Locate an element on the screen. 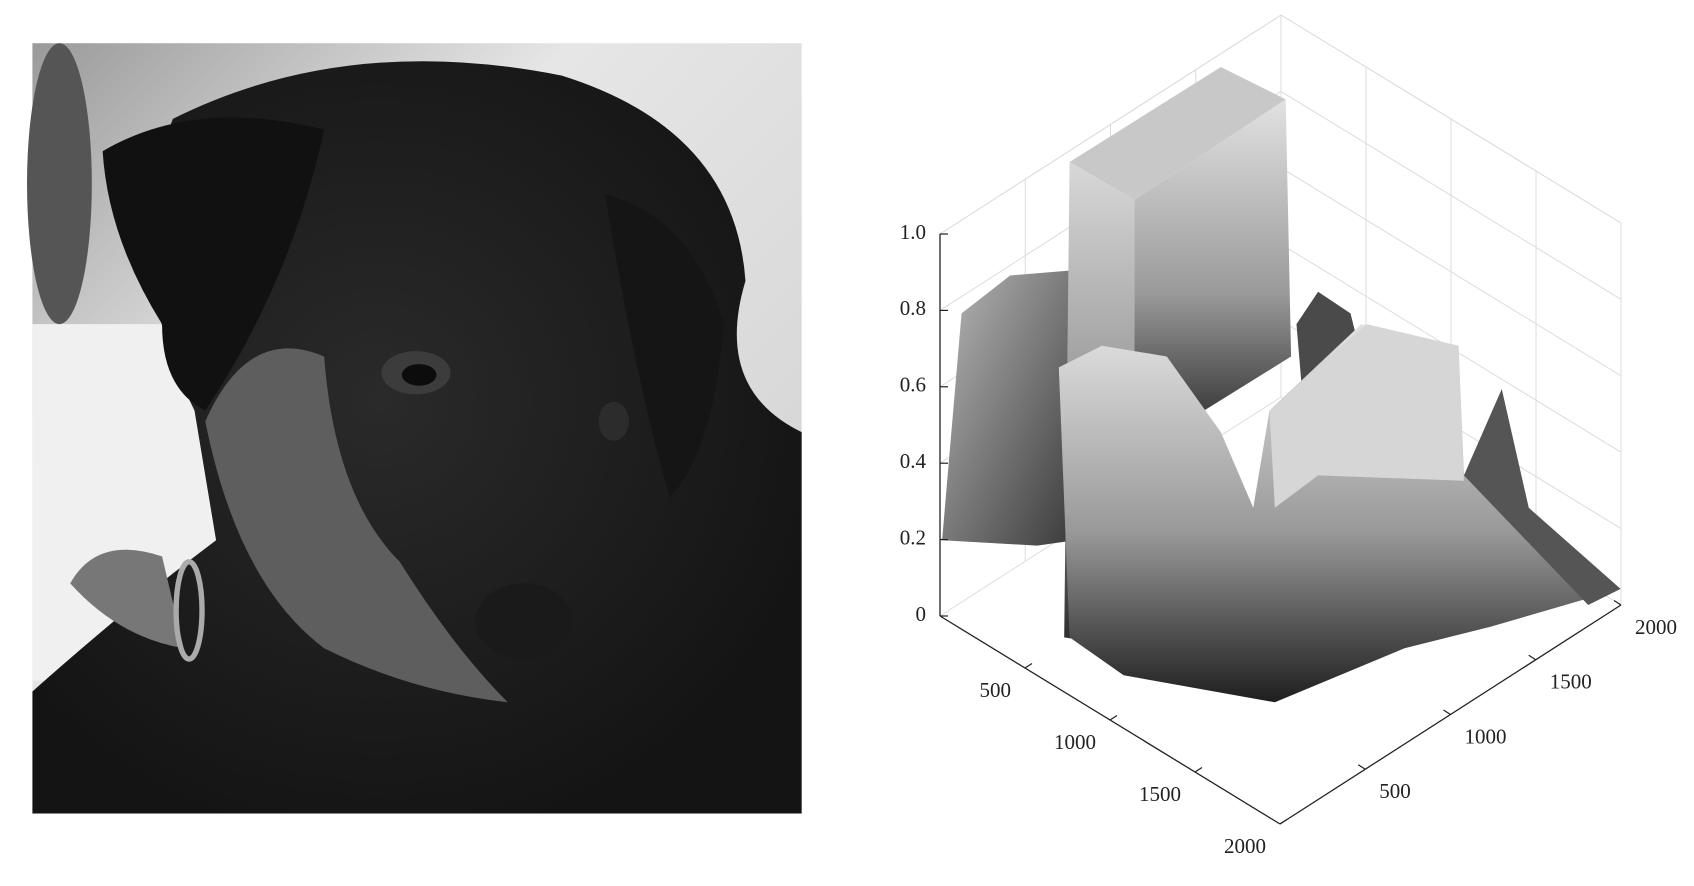 The image size is (1694, 886). y-tick-label: 1500 is located at coordinates (1571, 682).